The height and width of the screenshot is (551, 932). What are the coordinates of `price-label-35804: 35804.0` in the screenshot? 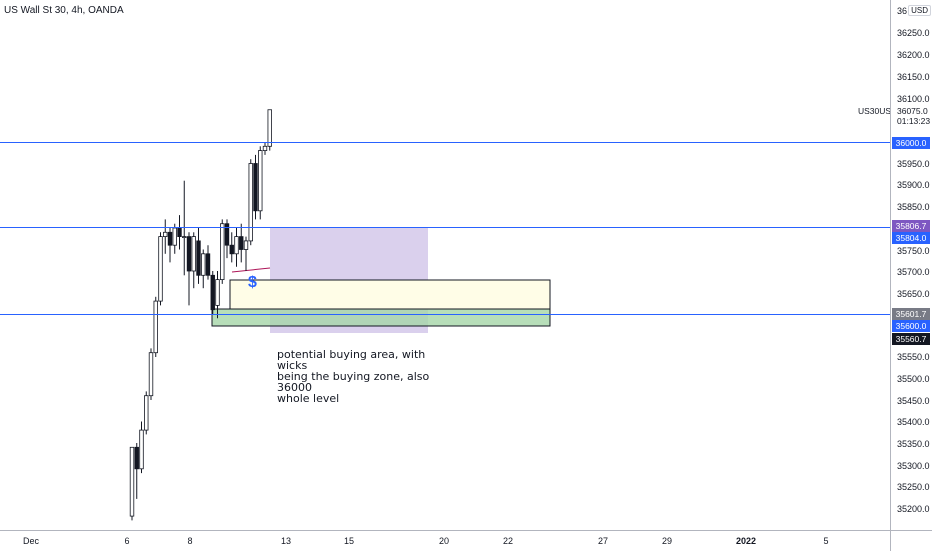 It's located at (911, 238).